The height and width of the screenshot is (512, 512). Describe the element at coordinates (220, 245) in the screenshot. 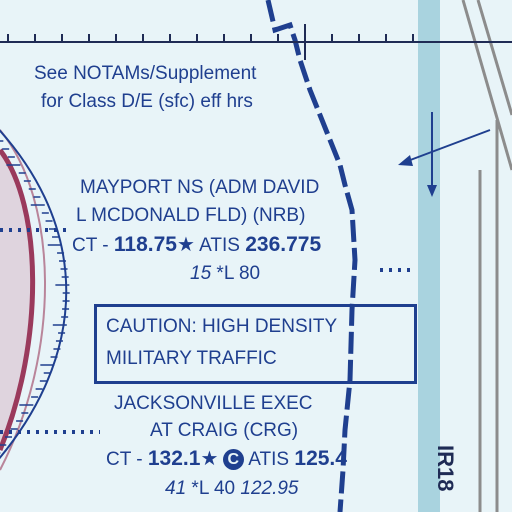

I see `mayport-atis-label: ATIS` at that location.